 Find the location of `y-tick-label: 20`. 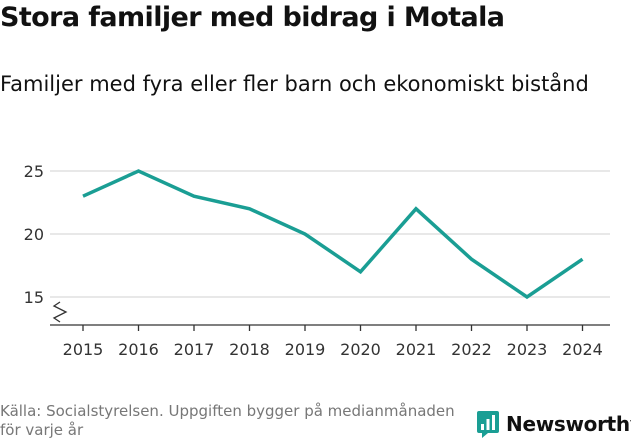

y-tick-label: 20 is located at coordinates (34, 234).